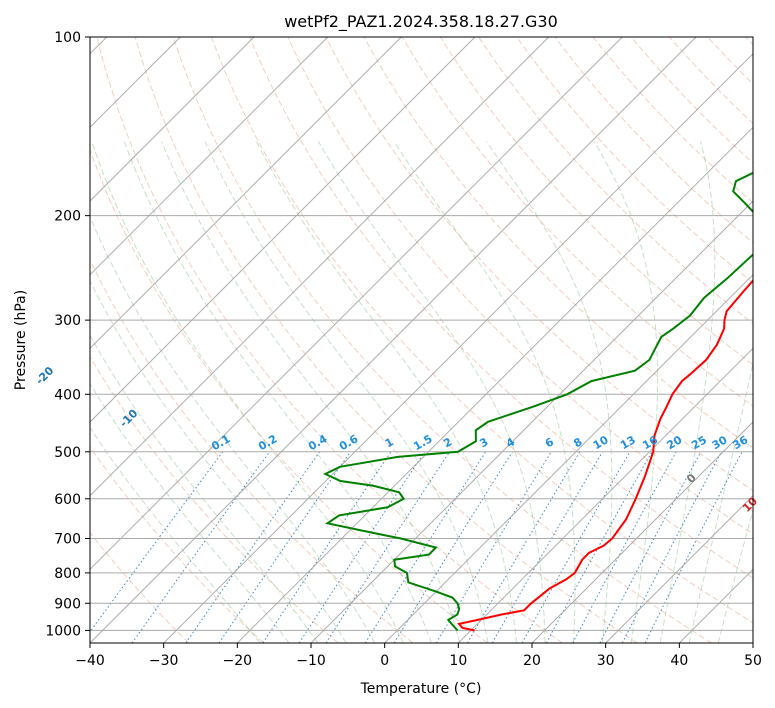  I want to click on x-tick-label: −30, so click(164, 661).